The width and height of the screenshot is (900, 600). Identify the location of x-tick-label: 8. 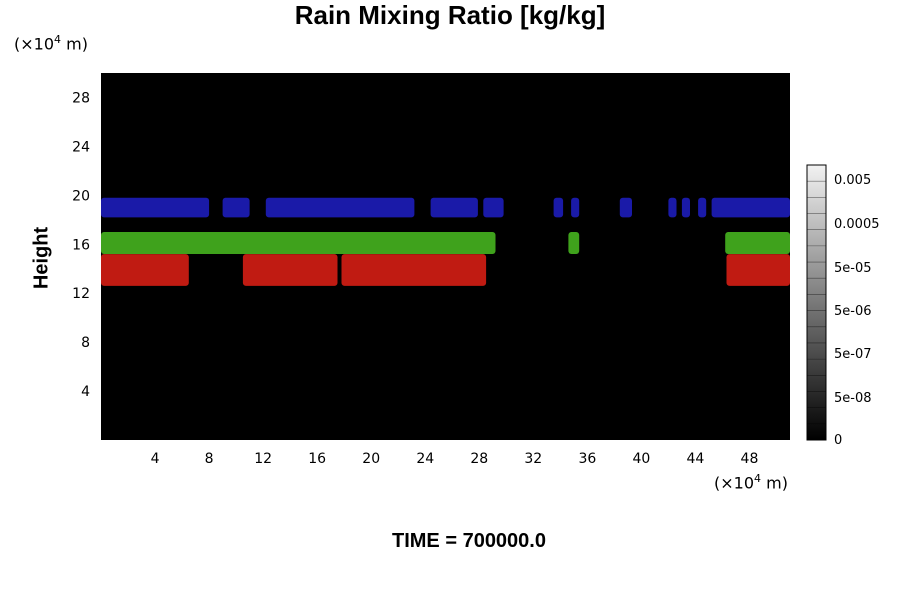
(209, 459).